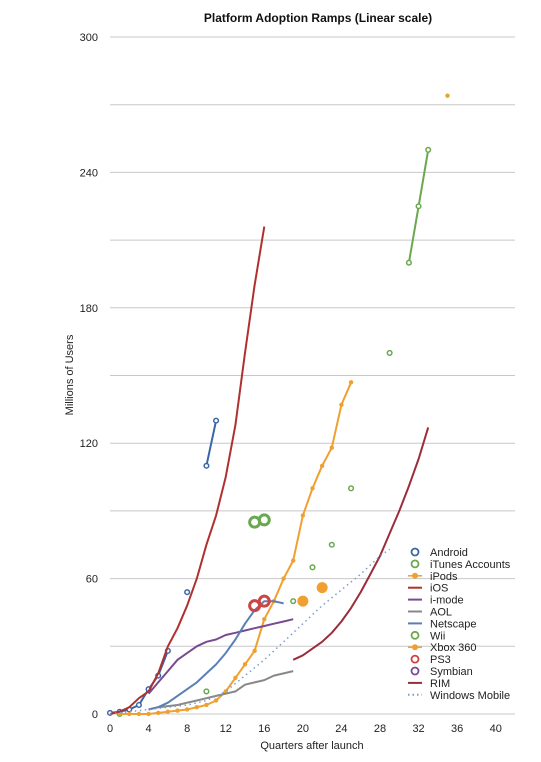  What do you see at coordinates (92, 580) in the screenshot?
I see `y-tick-label: 60` at bounding box center [92, 580].